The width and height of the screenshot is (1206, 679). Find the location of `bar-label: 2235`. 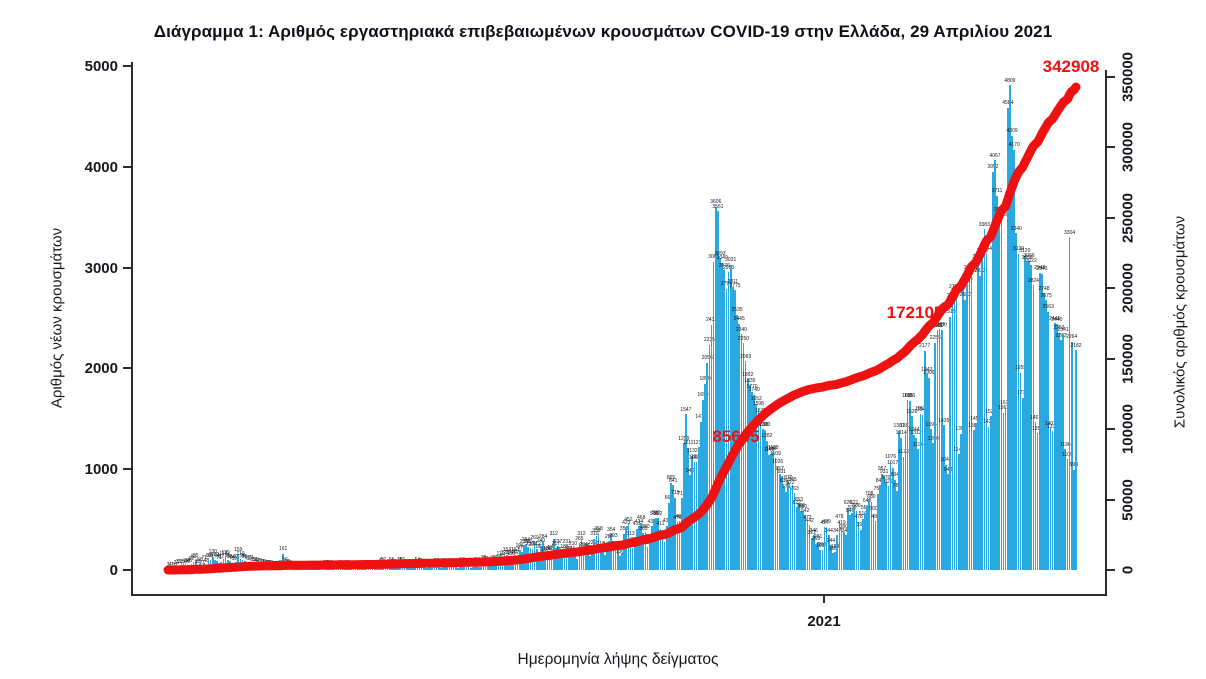

bar-label: 2235 is located at coordinates (709, 340).